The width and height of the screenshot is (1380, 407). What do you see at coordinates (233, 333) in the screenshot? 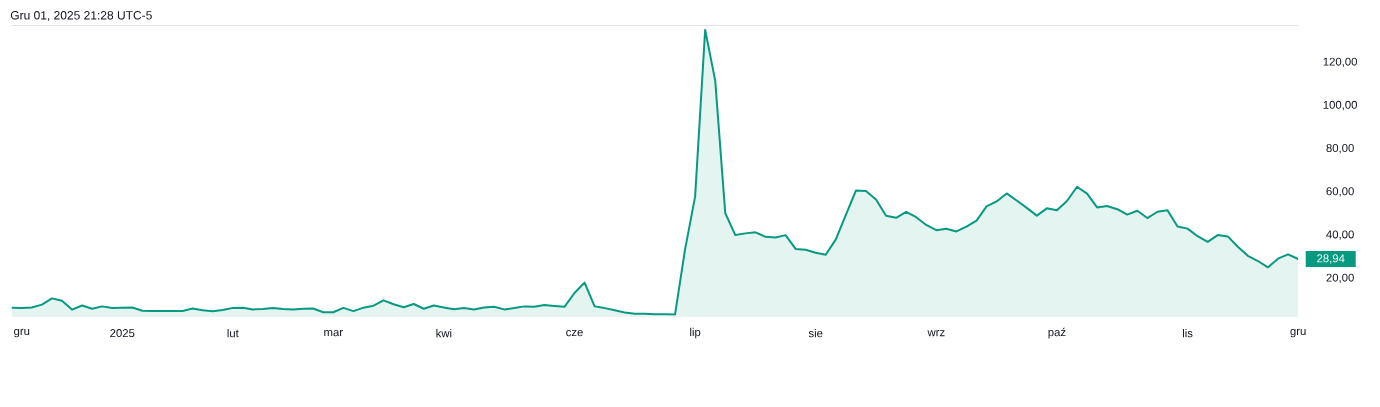
I see `x-tick-label: lut` at bounding box center [233, 333].